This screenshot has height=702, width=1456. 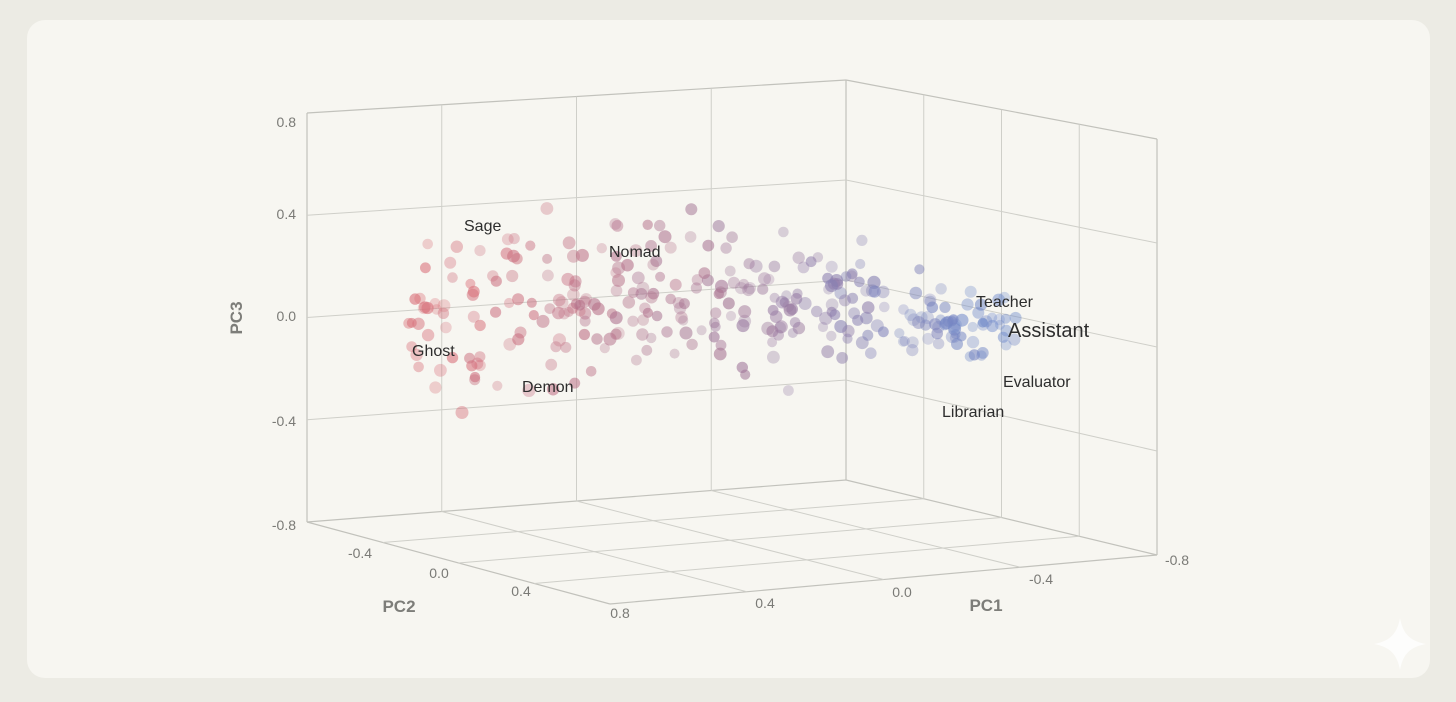 I want to click on label-teacher: Teacher, so click(x=1005, y=302).